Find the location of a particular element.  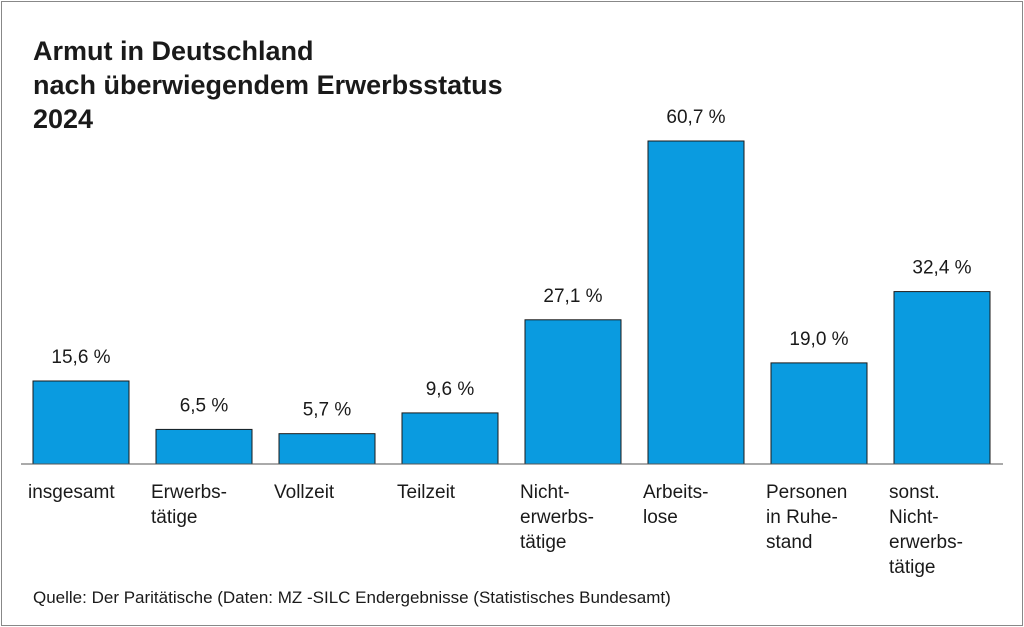

category-label-7-line-2: in Ruhe- is located at coordinates (802, 517).